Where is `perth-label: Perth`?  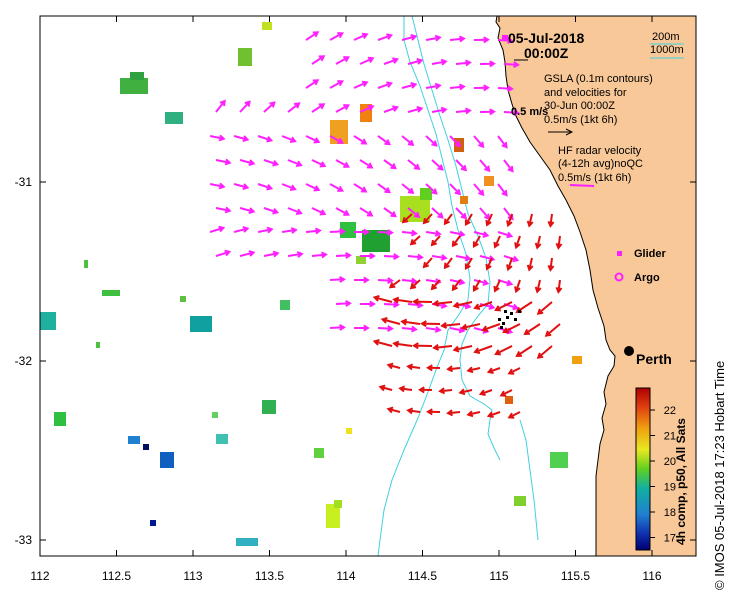
perth-label: Perth is located at coordinates (654, 359).